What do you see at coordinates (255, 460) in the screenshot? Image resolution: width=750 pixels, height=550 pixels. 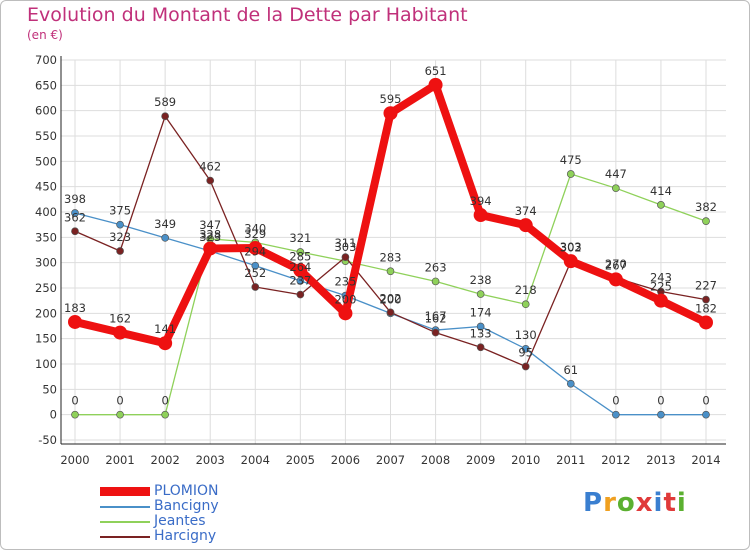 I see `x-tick-label: 2004` at bounding box center [255, 460].